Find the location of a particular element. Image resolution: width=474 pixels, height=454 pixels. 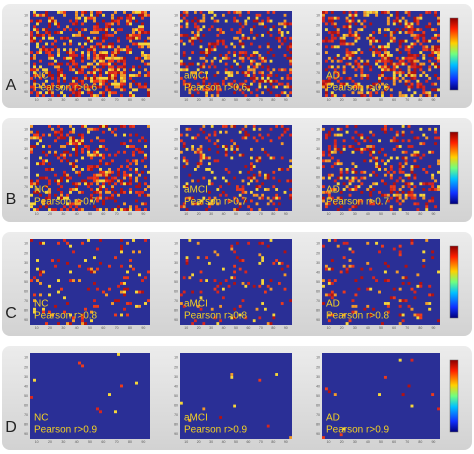

y-tick-label: 90 is located at coordinates (318, 320).